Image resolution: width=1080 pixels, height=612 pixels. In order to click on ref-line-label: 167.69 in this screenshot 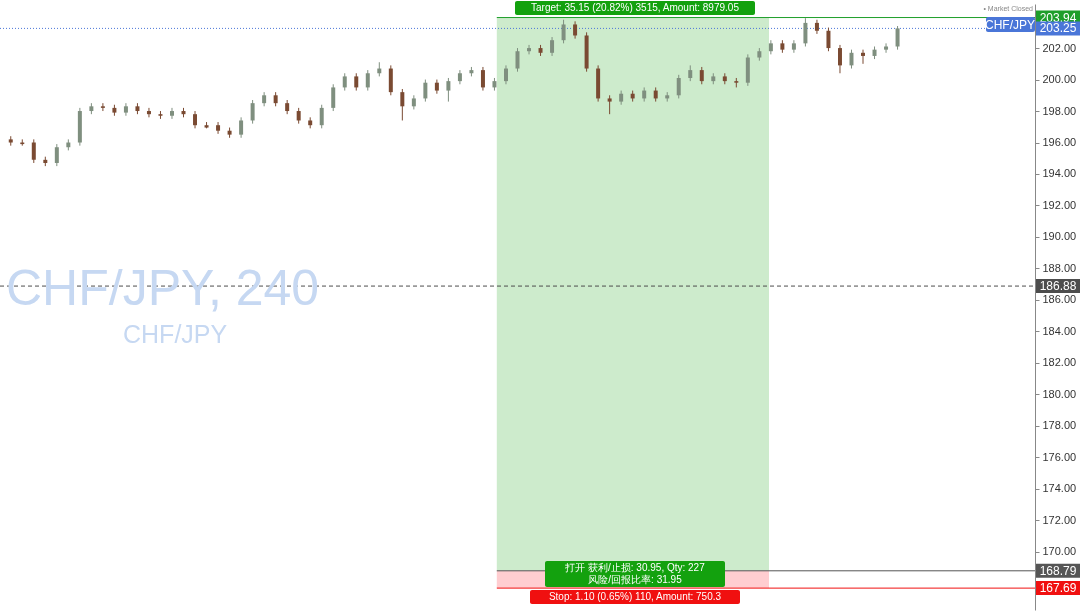, I will do `click(1058, 588)`.